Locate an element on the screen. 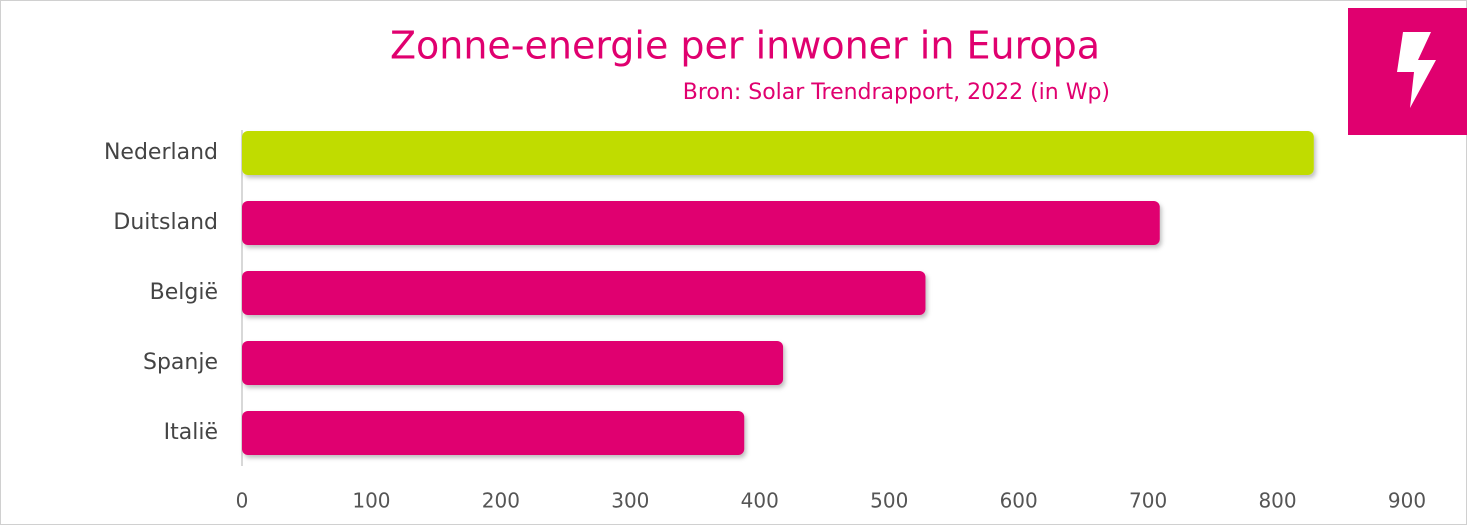  y-tick-label: Spanje is located at coordinates (180, 362).